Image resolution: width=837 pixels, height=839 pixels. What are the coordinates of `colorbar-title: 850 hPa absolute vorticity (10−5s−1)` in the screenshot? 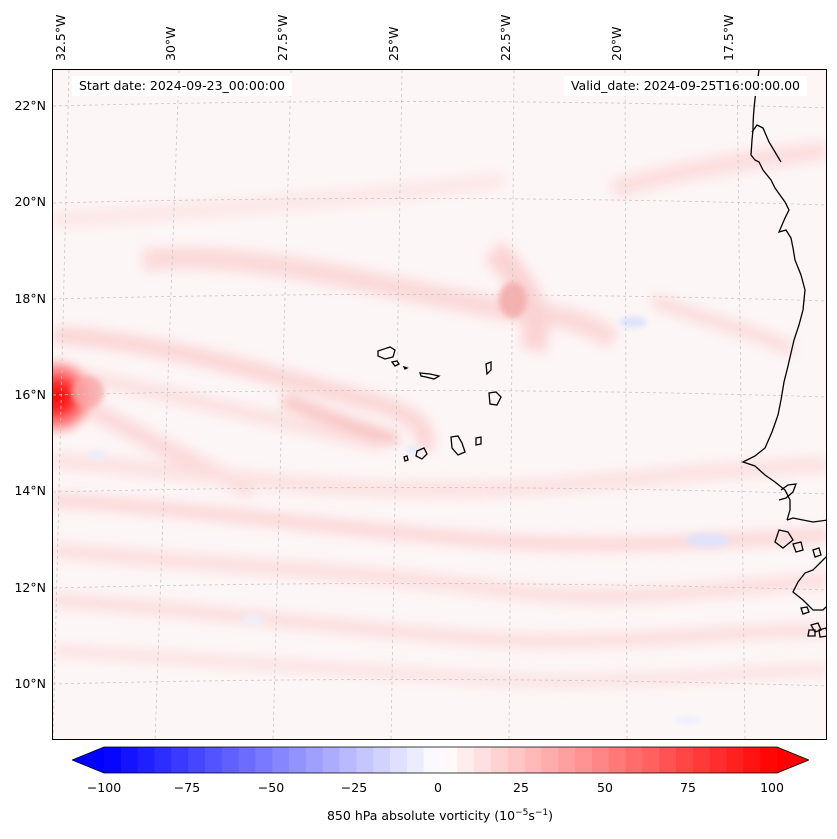 It's located at (418, 815).